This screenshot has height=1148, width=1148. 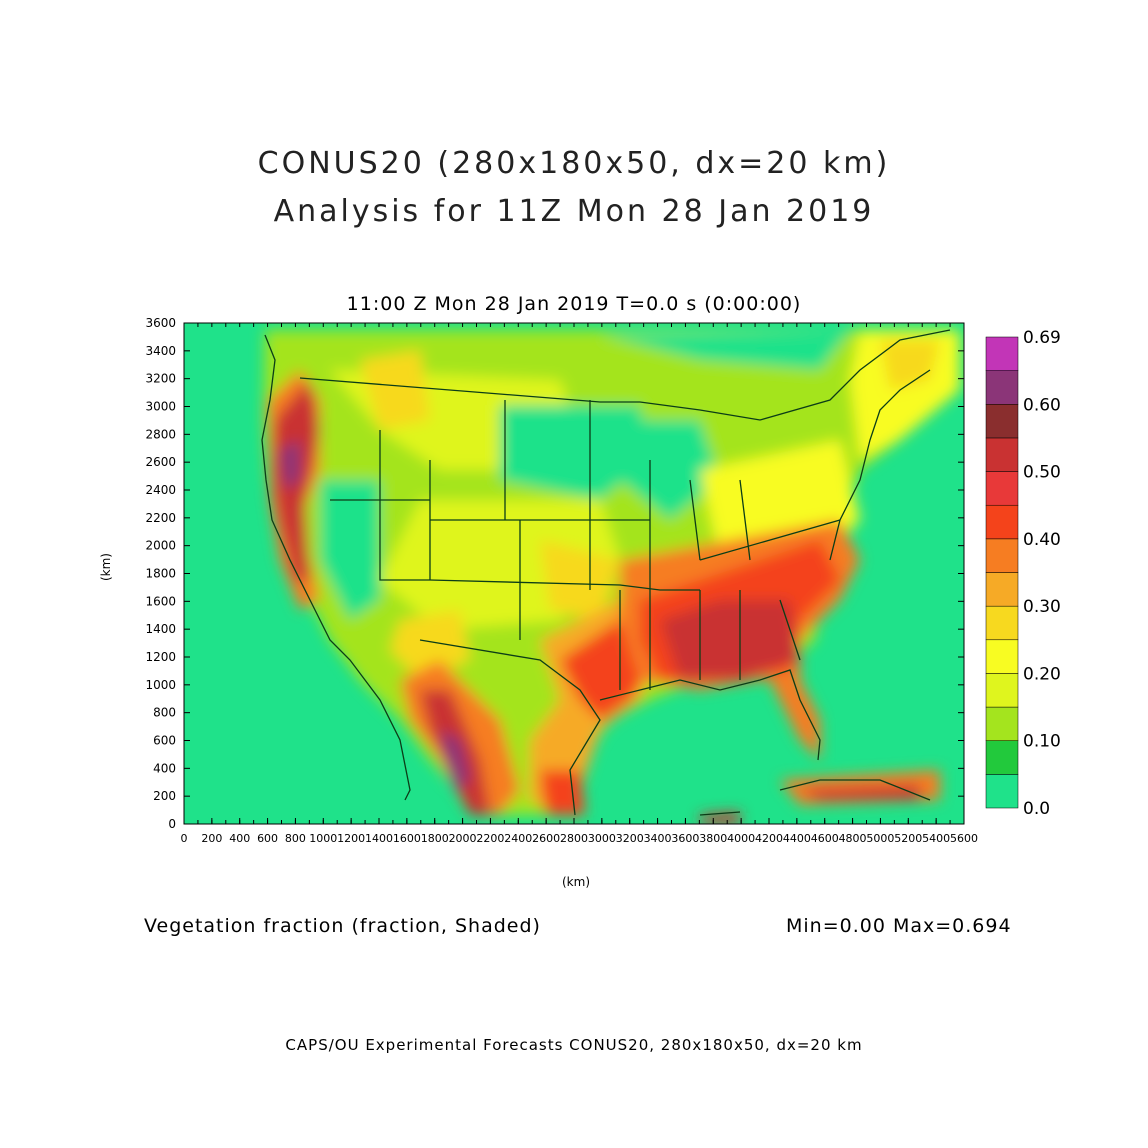 What do you see at coordinates (769, 838) in the screenshot?
I see `x-tick-label: 4200` at bounding box center [769, 838].